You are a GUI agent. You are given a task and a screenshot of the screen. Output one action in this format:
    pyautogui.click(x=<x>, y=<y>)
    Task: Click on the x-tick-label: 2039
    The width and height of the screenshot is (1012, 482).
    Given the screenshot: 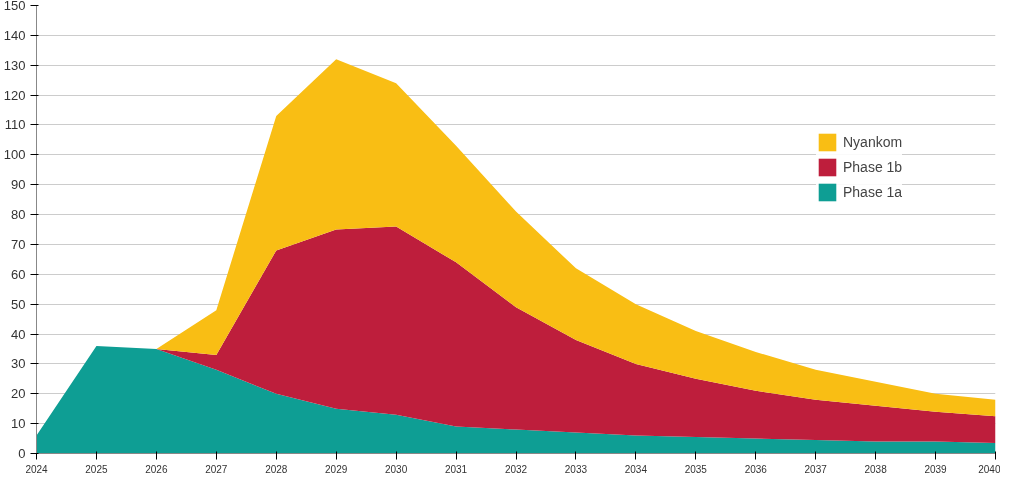 What is the action you would take?
    pyautogui.click(x=936, y=469)
    